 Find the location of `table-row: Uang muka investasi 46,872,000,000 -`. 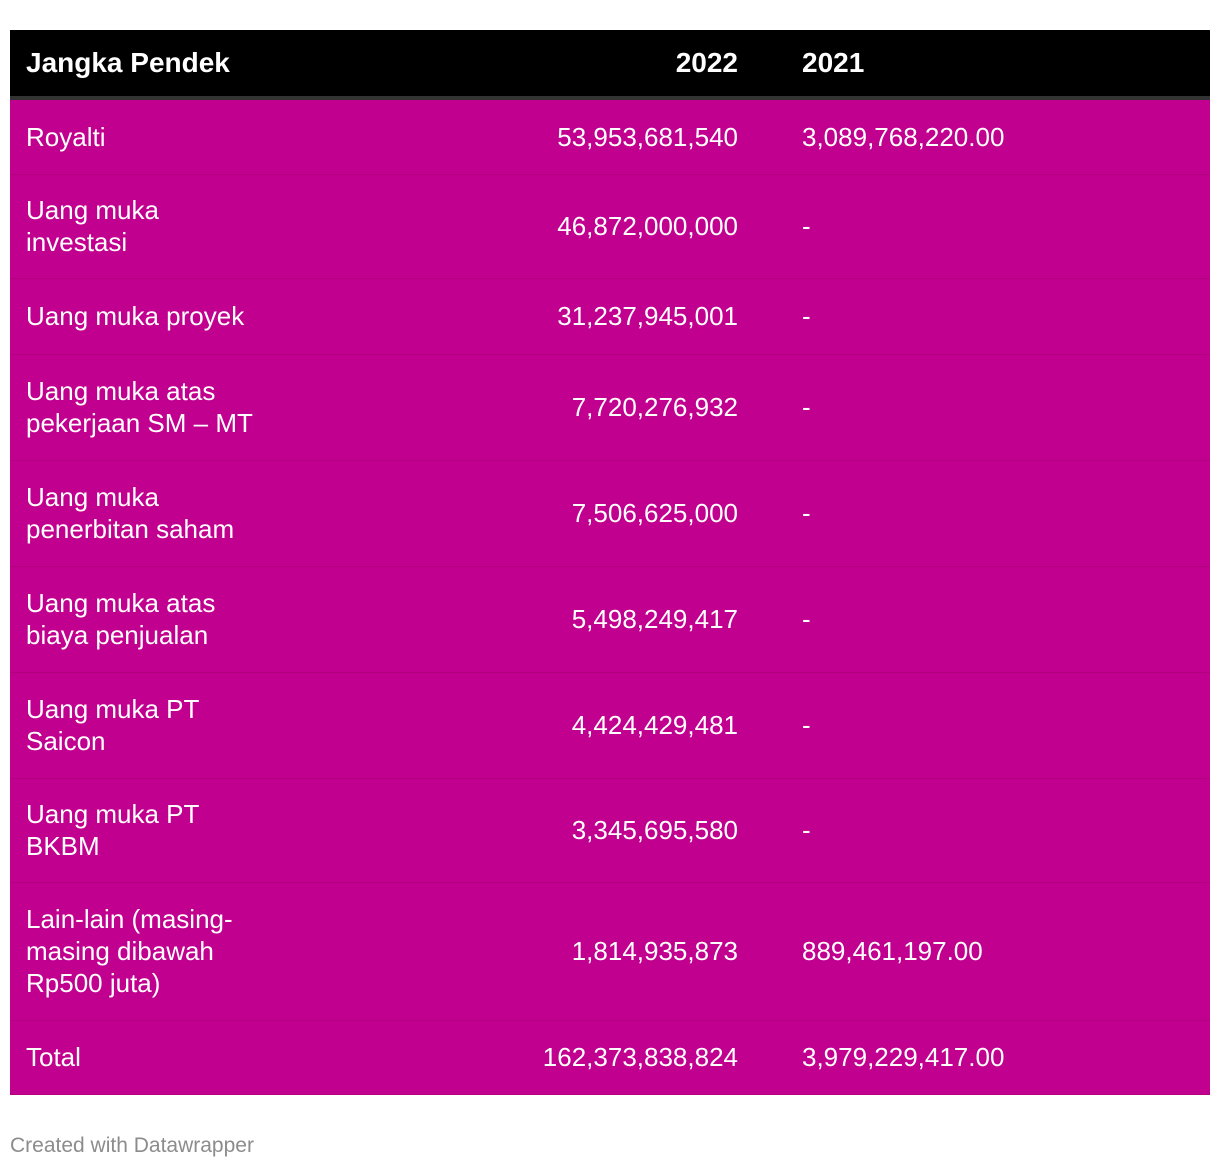

table-row: Uang muka investasi 46,872,000,000 - is located at coordinates (610, 226).